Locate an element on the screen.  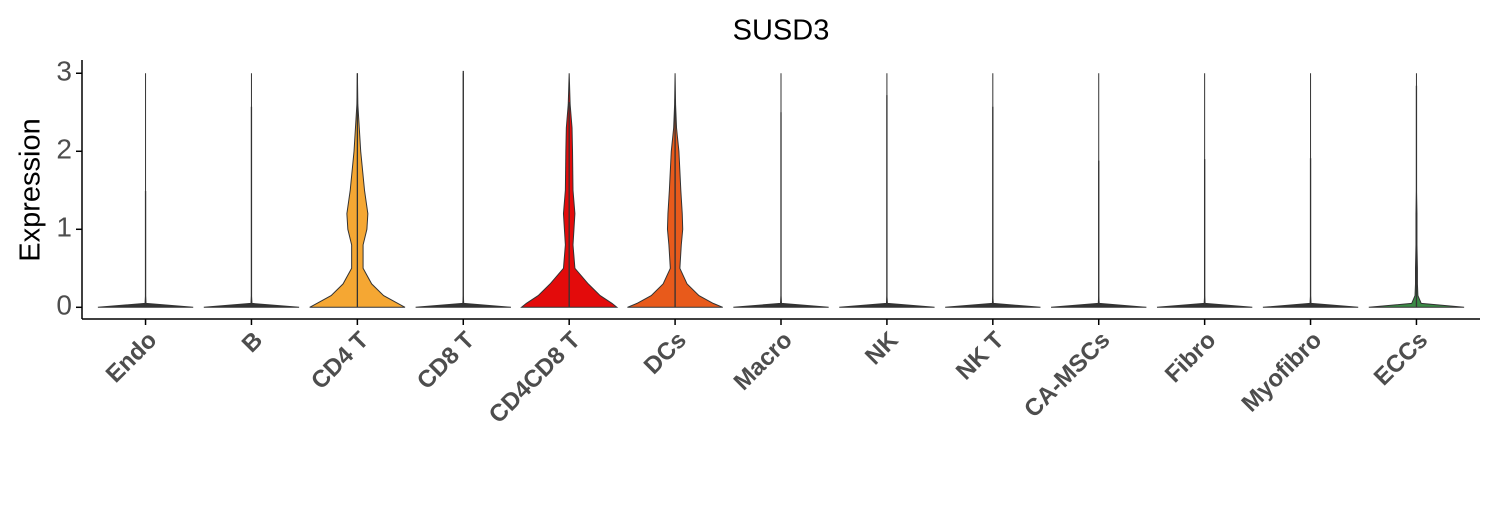
x-tick-label: B is located at coordinates (252, 342).